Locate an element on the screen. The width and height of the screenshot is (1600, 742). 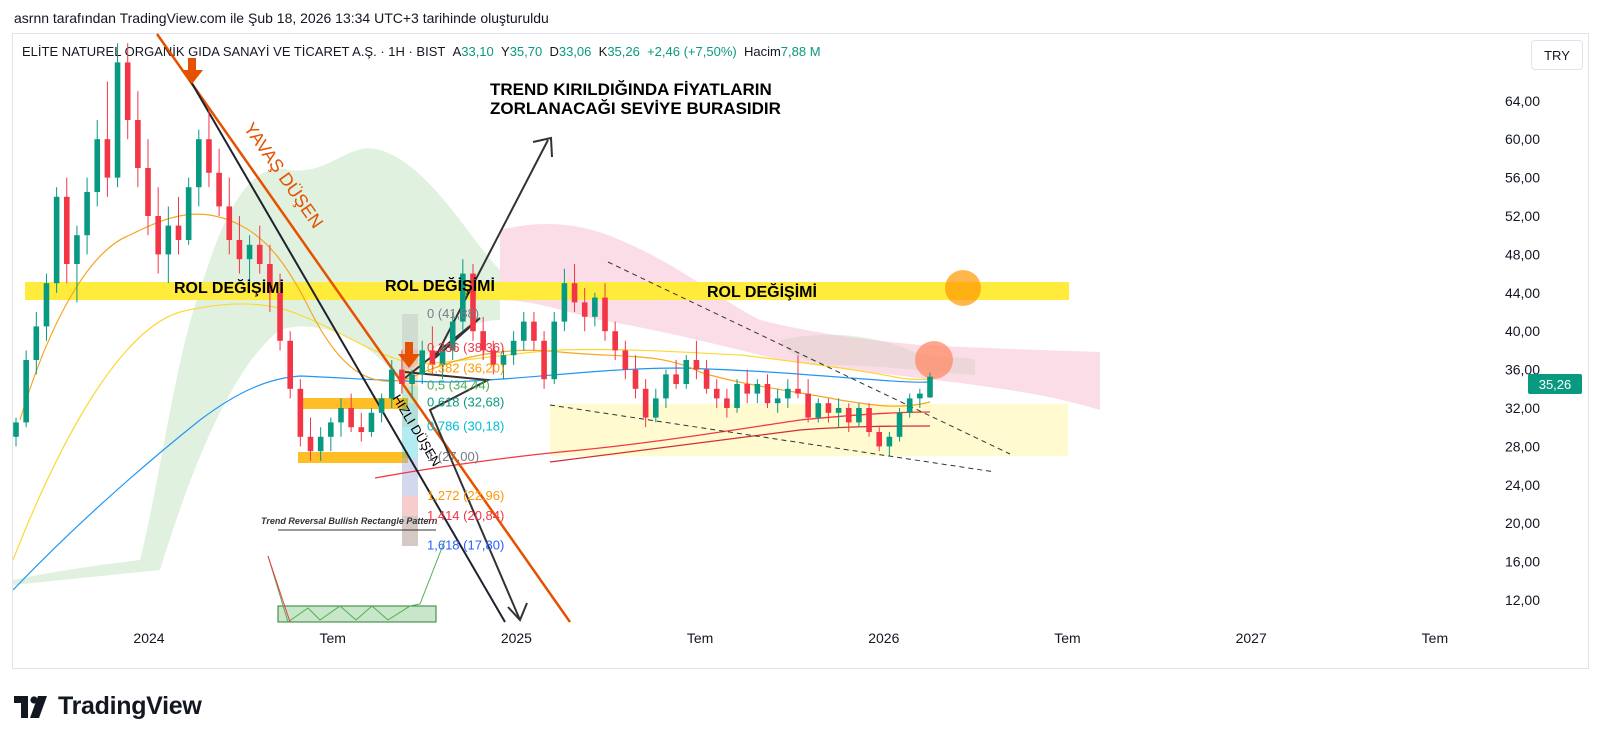
close-value: 35,26 is located at coordinates (623, 51).